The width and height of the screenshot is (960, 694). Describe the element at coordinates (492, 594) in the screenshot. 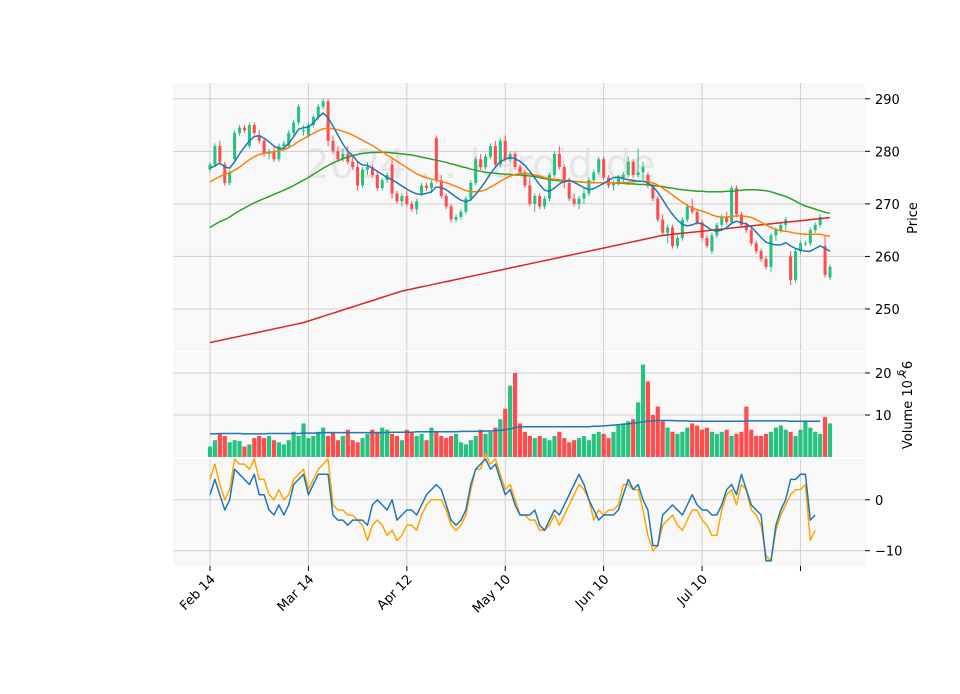

I see `x-tick-label: May 10` at that location.